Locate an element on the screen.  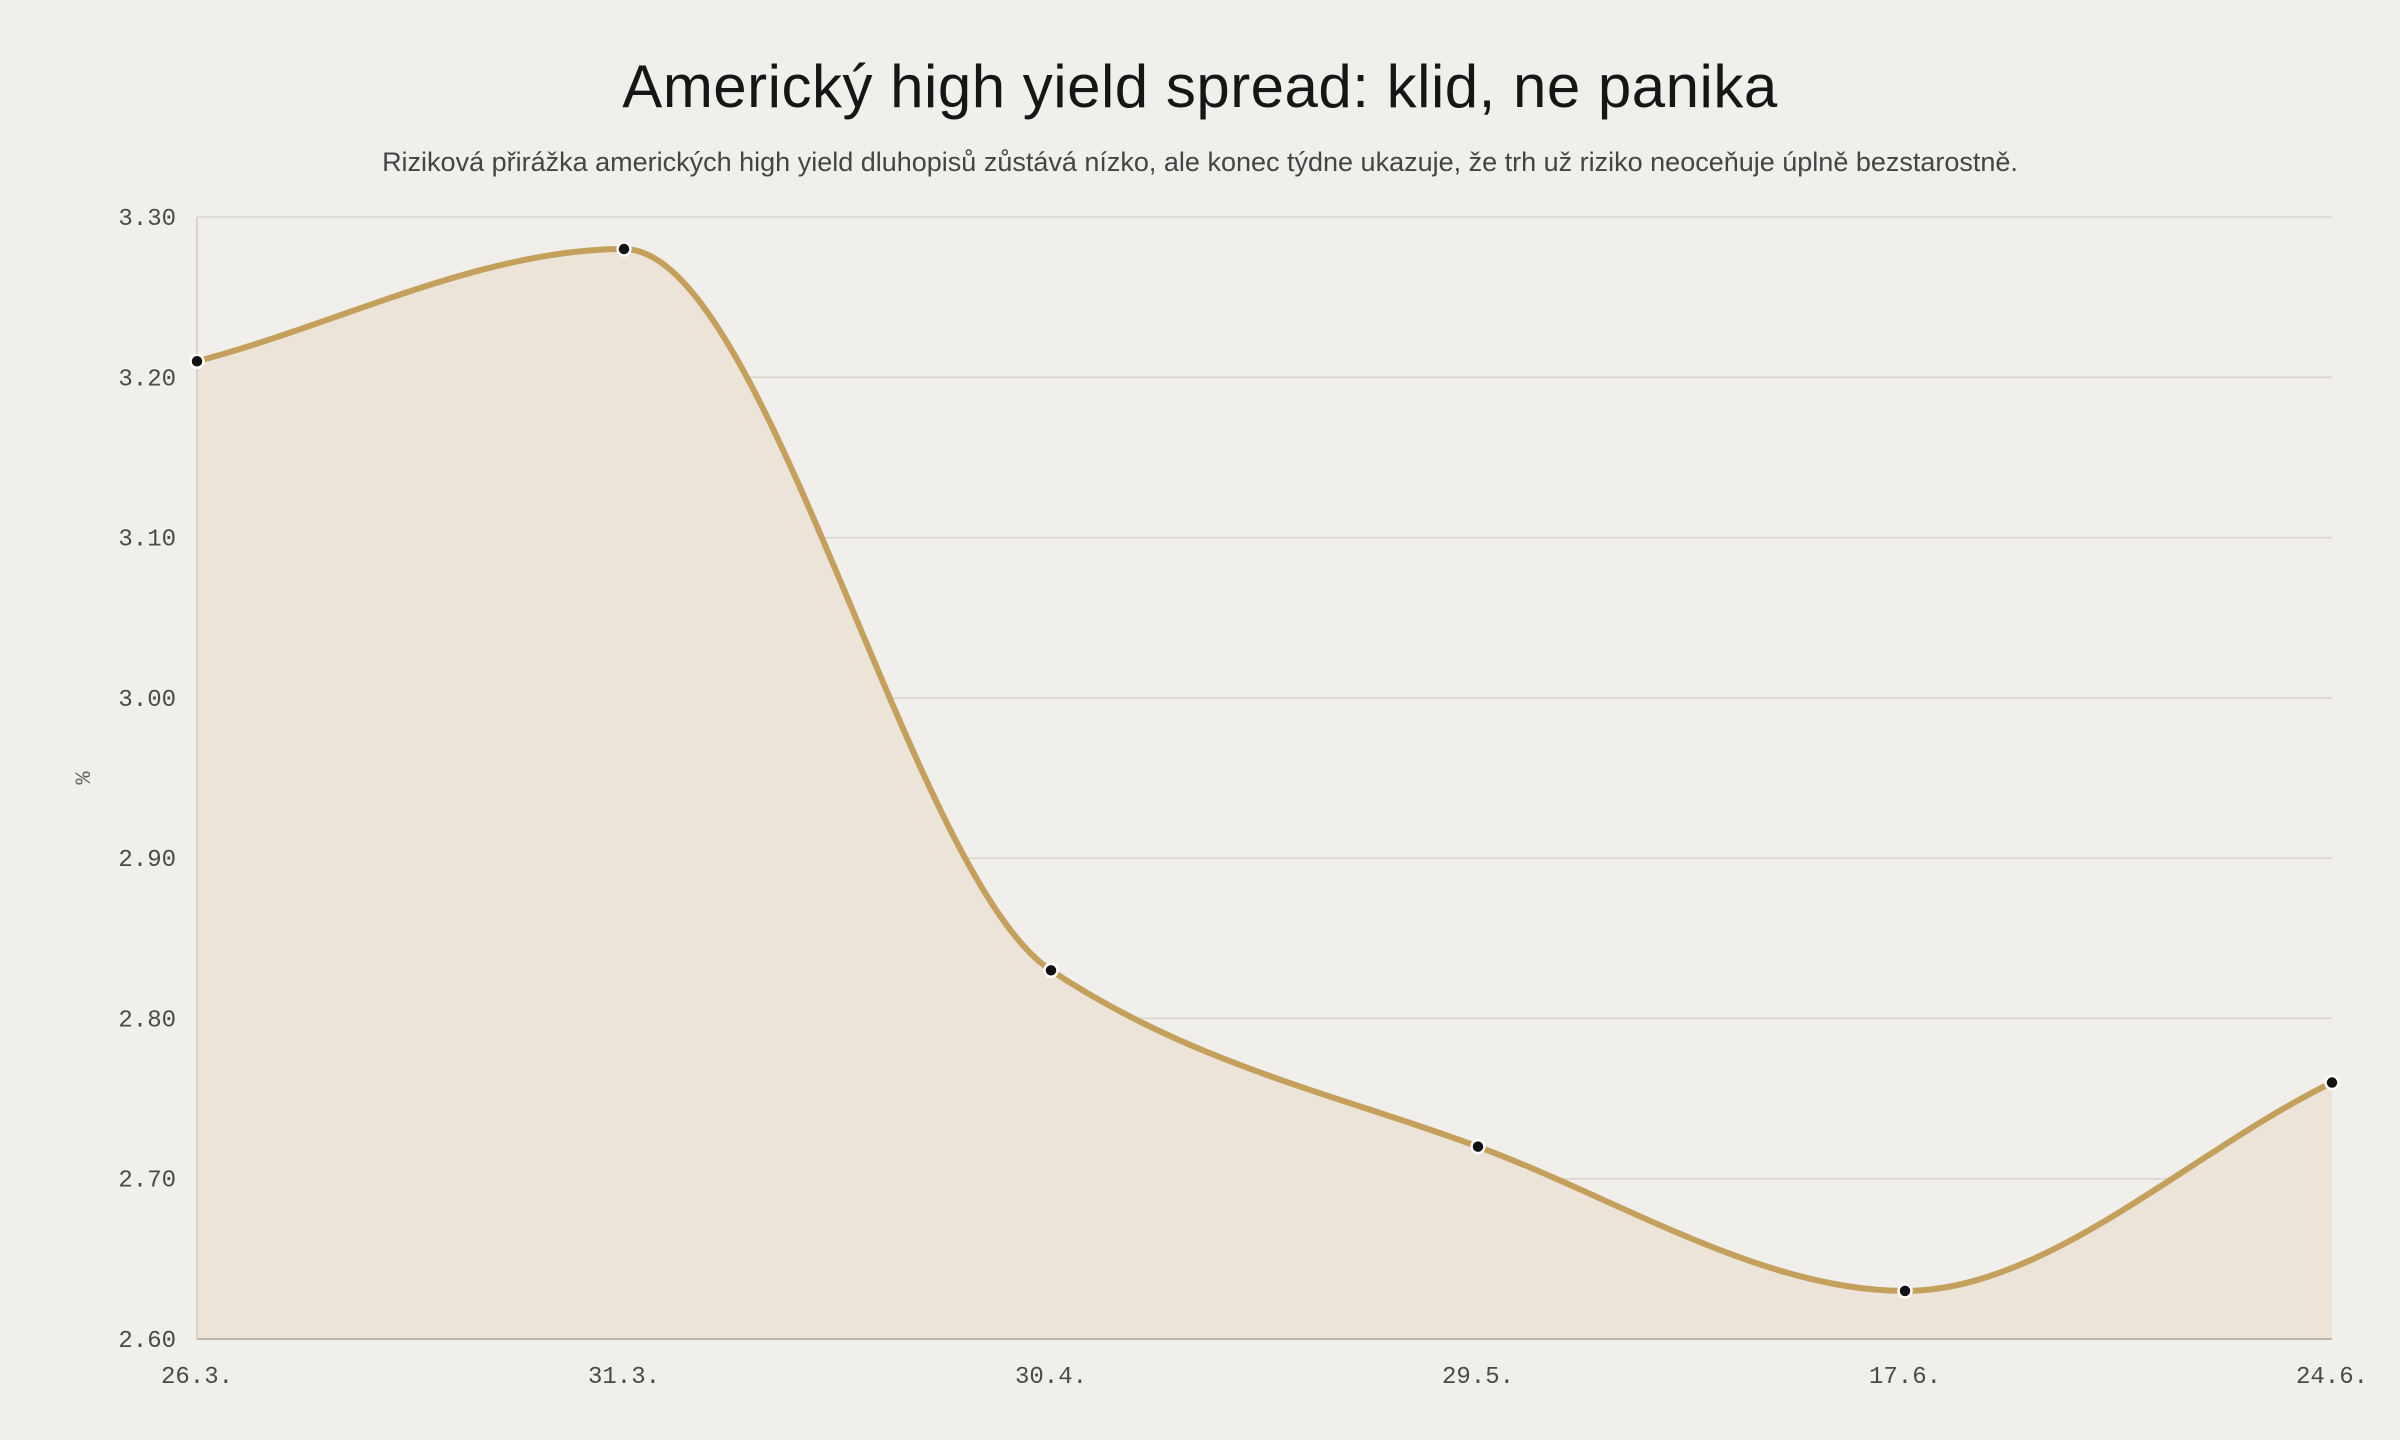
x-tick-label: 31.3. is located at coordinates (624, 1377).